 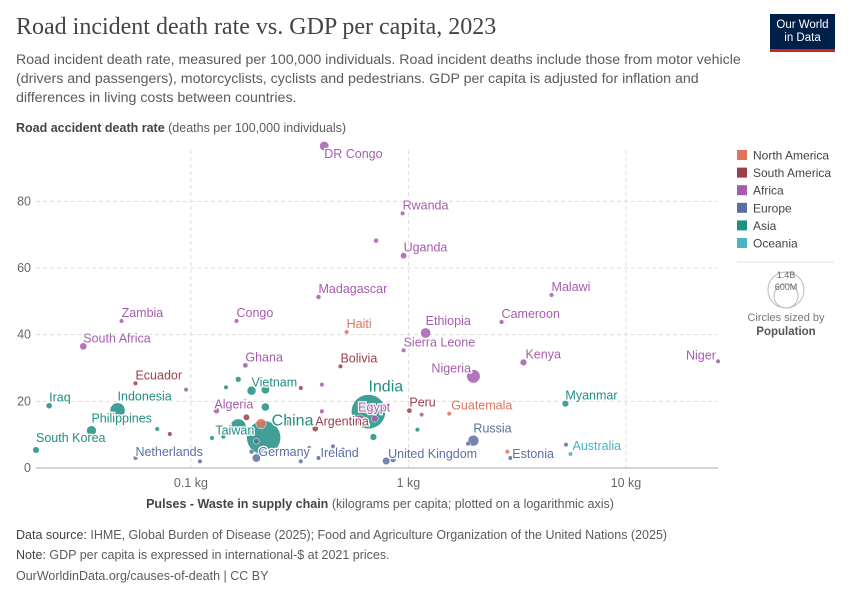 What do you see at coordinates (245, 365) in the screenshot?
I see `data-point-ghana` at bounding box center [245, 365].